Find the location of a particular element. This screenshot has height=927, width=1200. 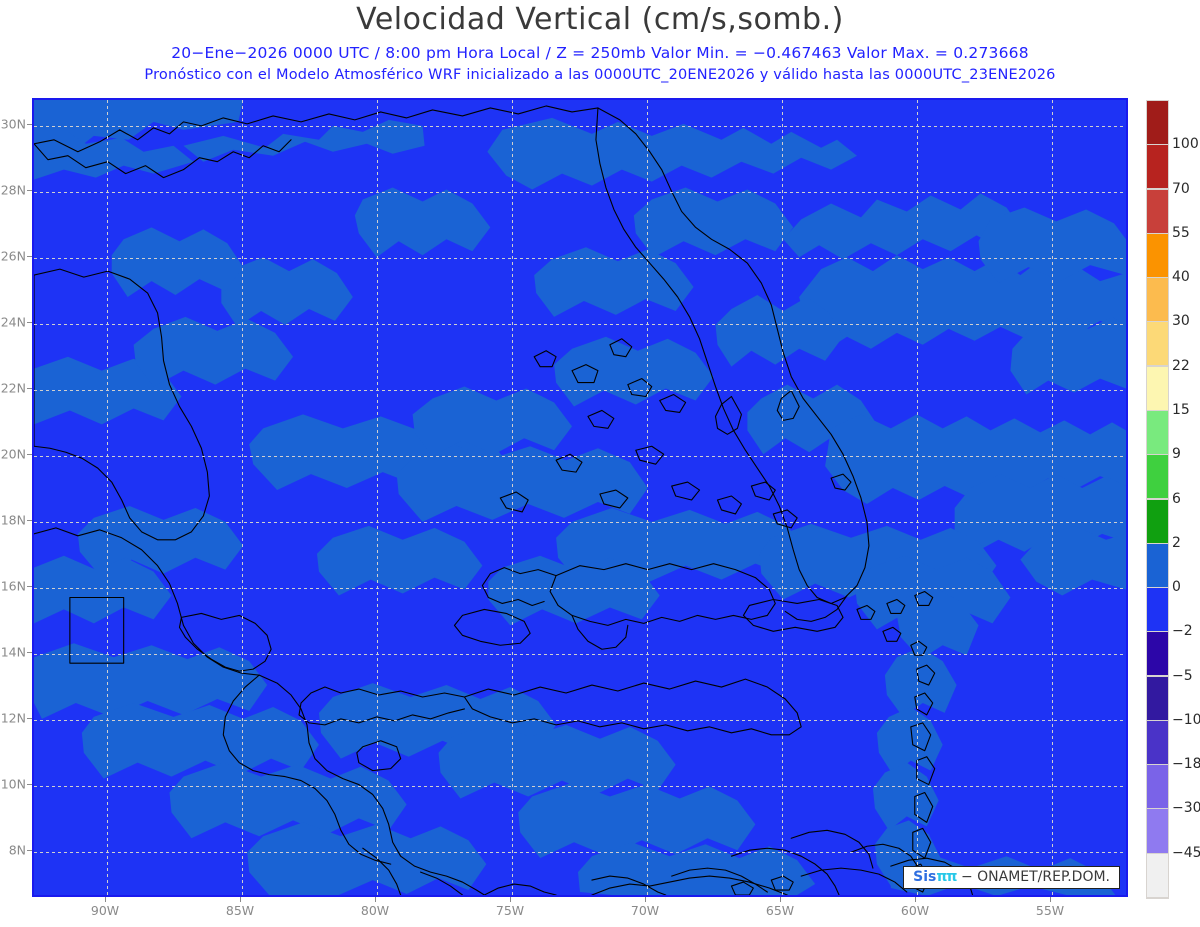

logo-sis-text: Sis is located at coordinates (925, 876).